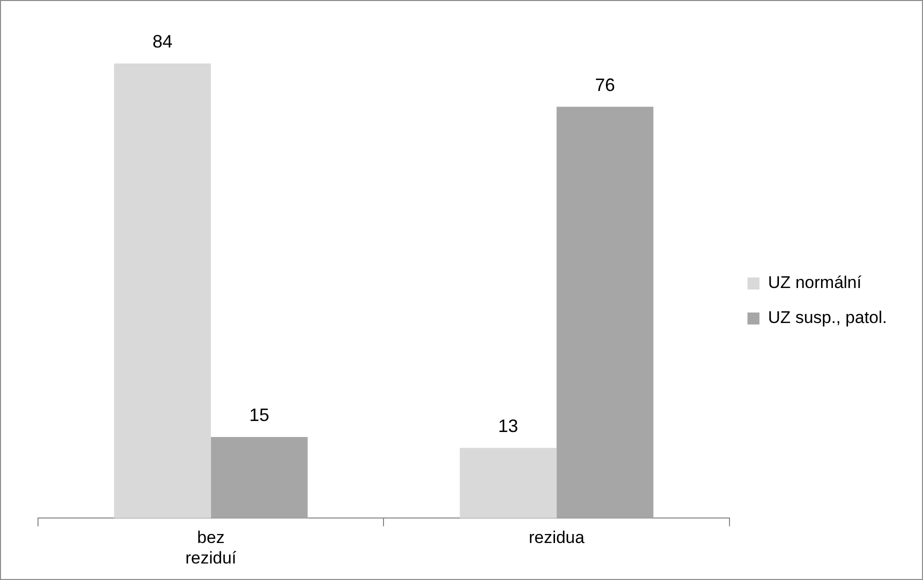  I want to click on data-label: 15, so click(259, 414).